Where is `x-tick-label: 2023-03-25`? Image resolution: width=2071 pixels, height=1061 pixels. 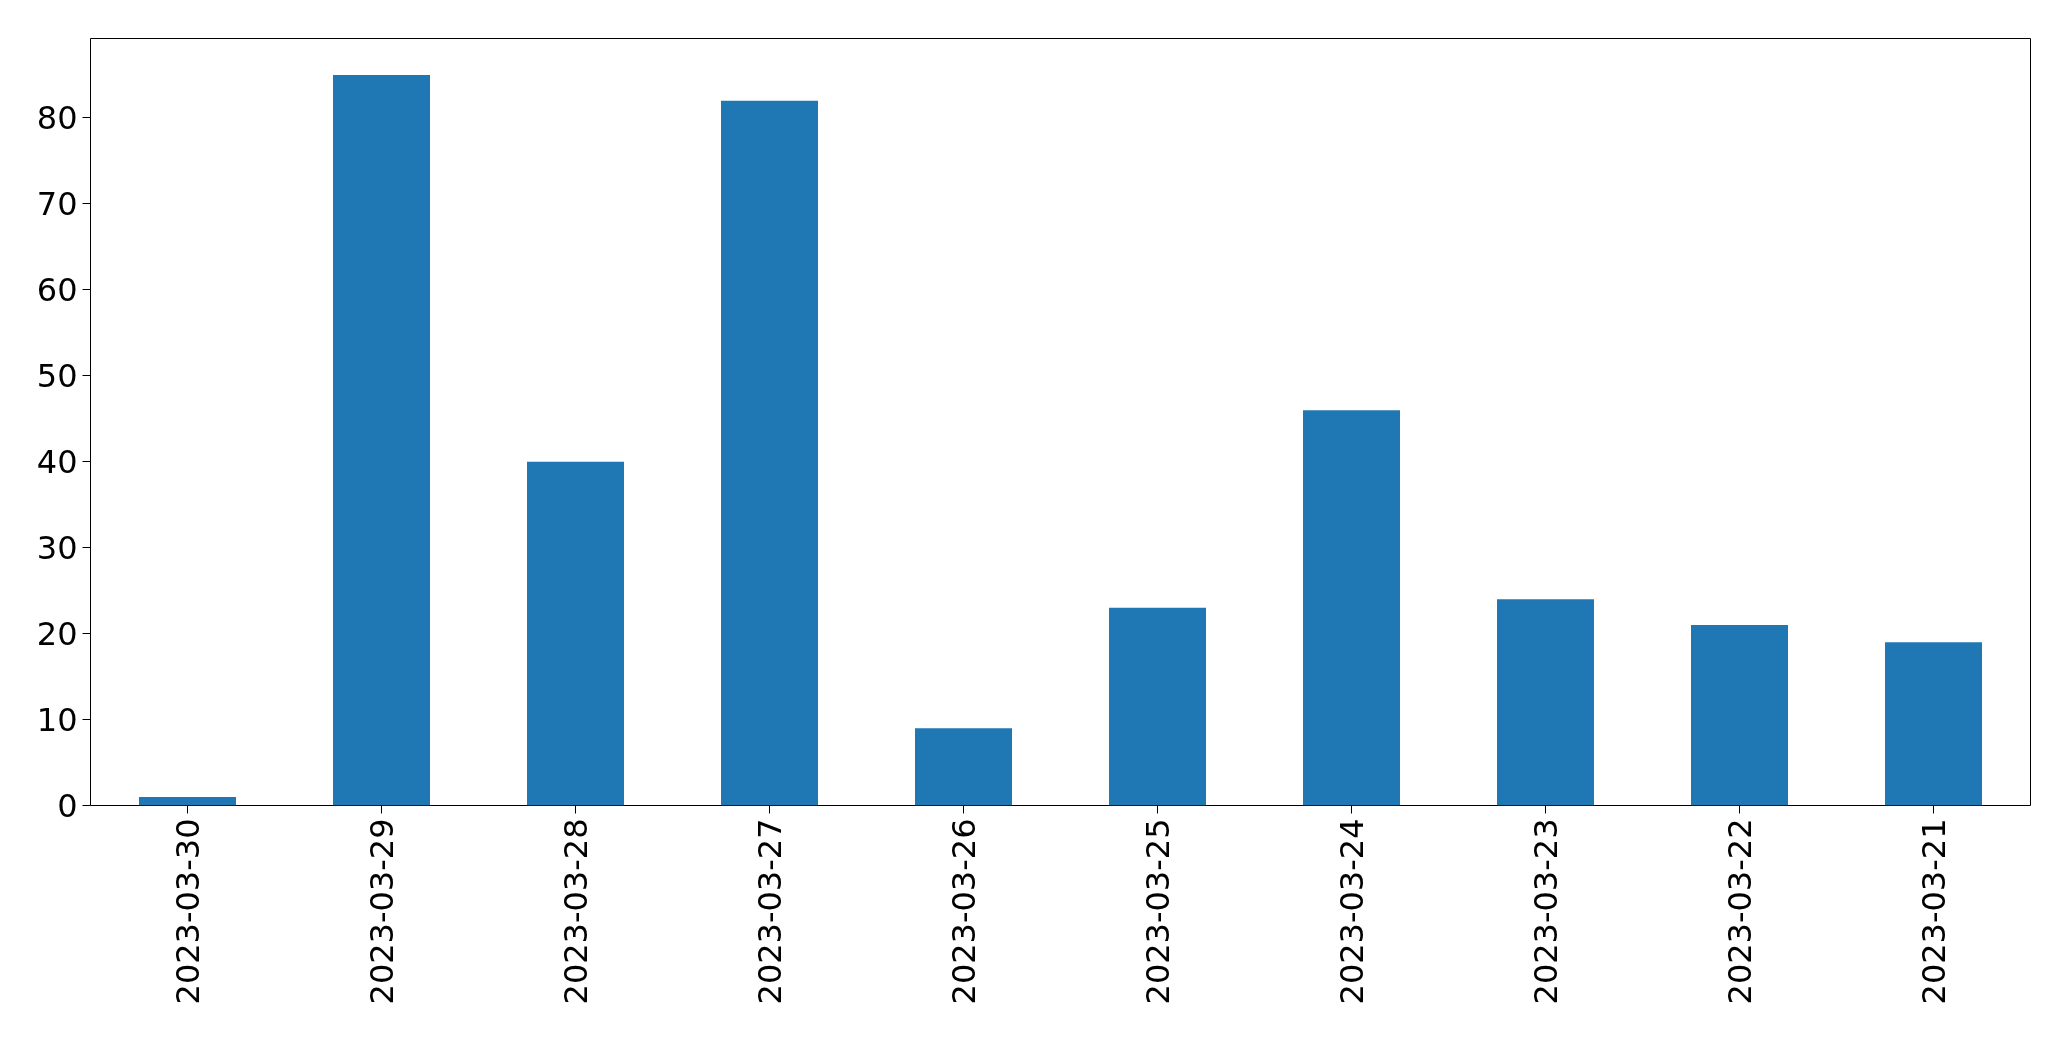
x-tick-label: 2023-03-25 is located at coordinates (1158, 911).